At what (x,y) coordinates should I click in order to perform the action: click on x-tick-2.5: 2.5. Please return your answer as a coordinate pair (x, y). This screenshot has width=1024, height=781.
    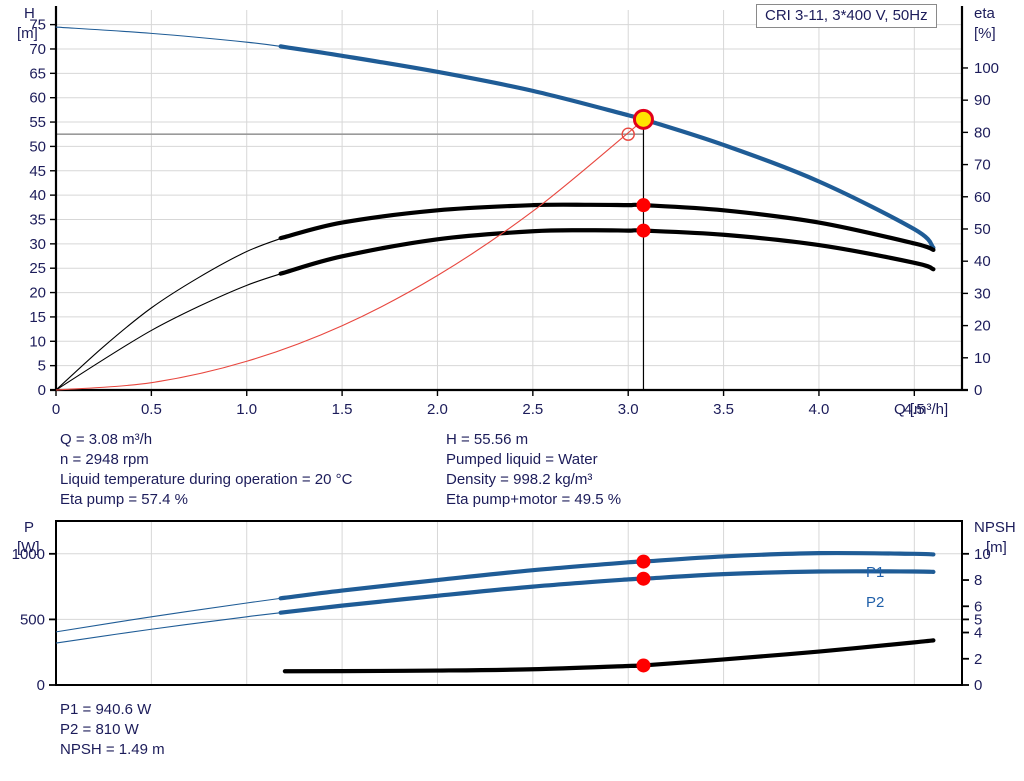
    Looking at the image, I should click on (532, 409).